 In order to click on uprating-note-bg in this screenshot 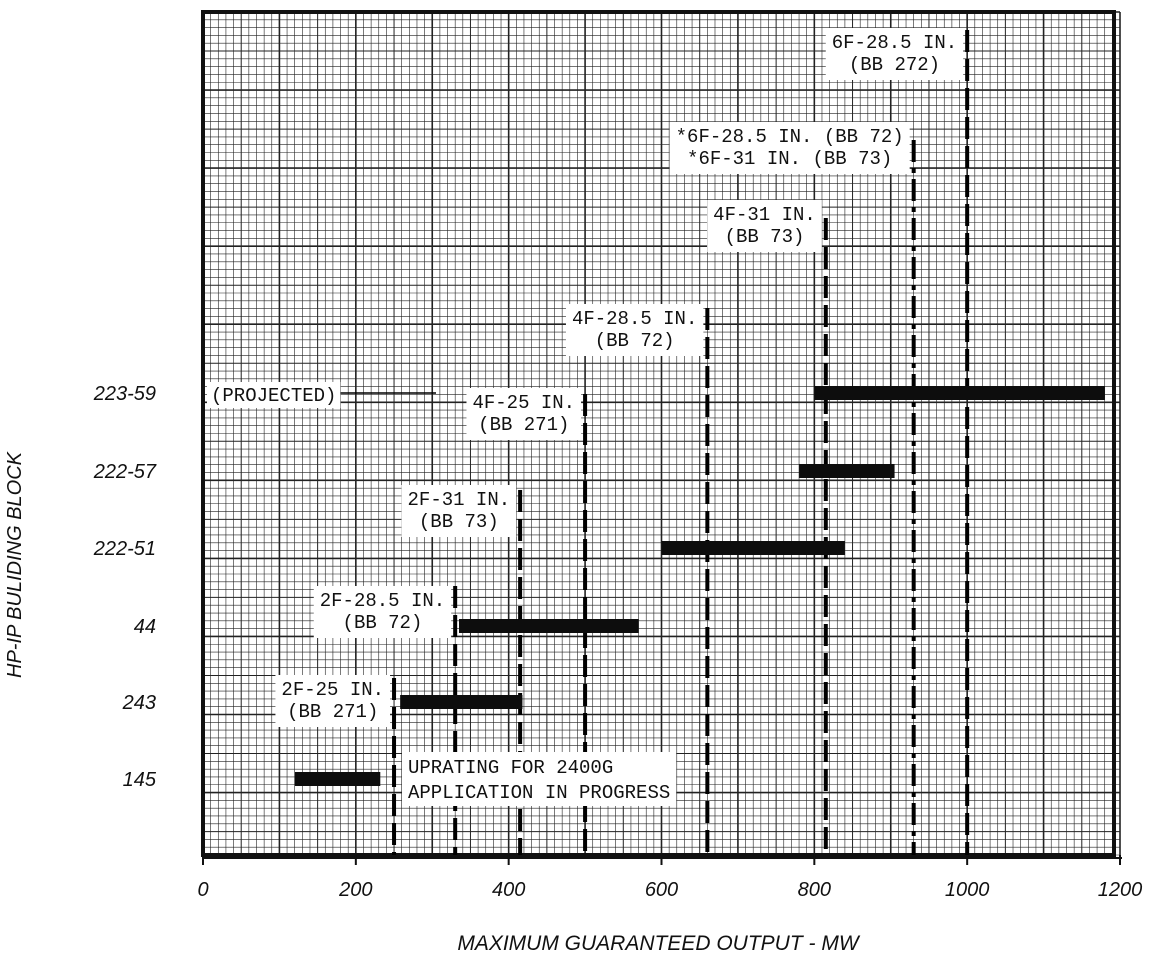, I will do `click(539, 779)`.